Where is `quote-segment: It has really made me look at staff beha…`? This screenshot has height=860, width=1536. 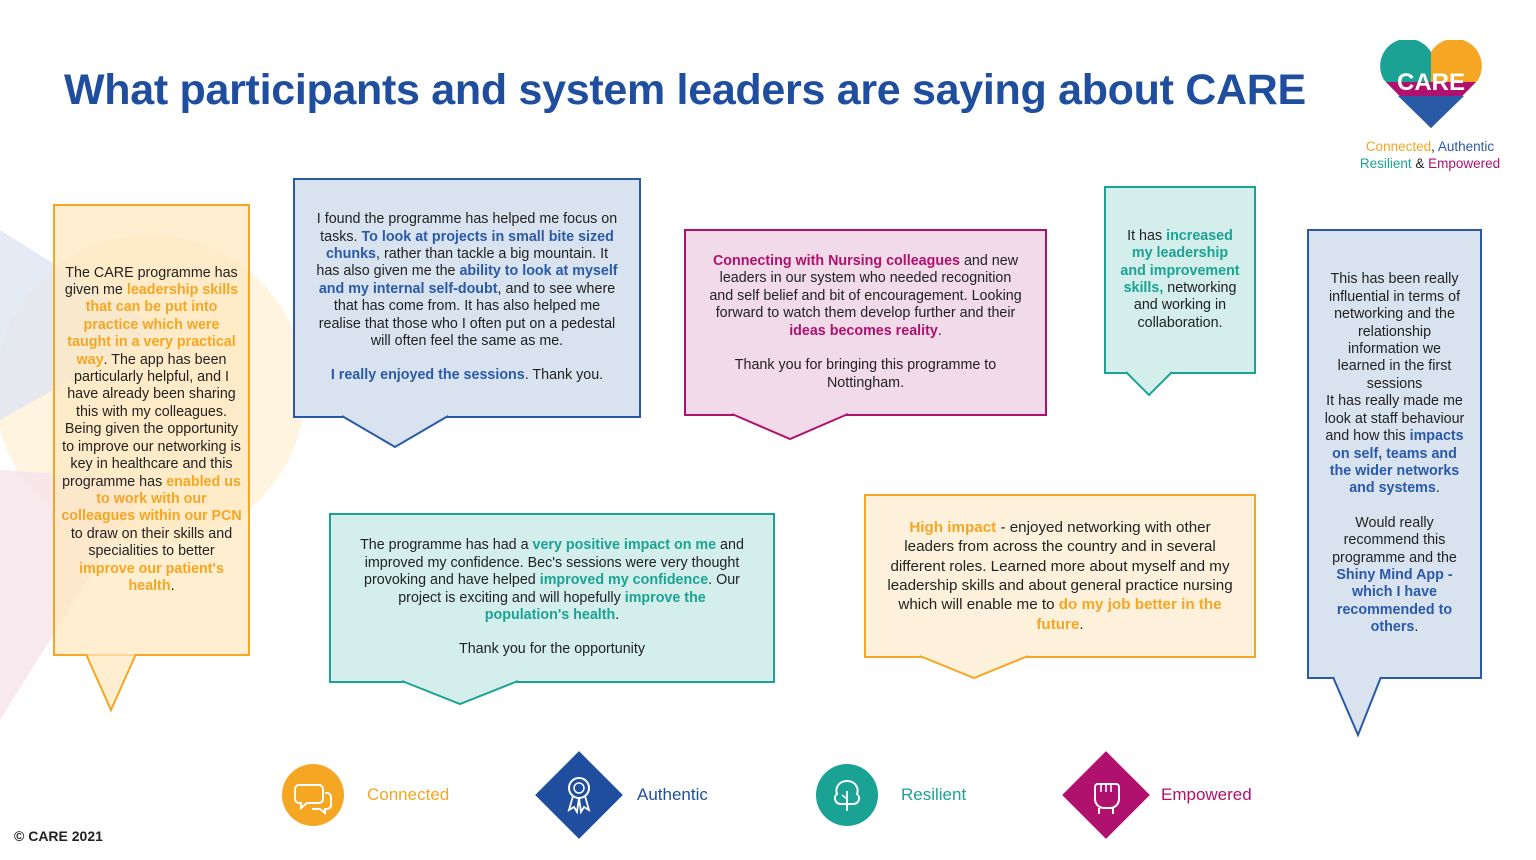 quote-segment: It has really made me look at staff beha… is located at coordinates (1394, 419).